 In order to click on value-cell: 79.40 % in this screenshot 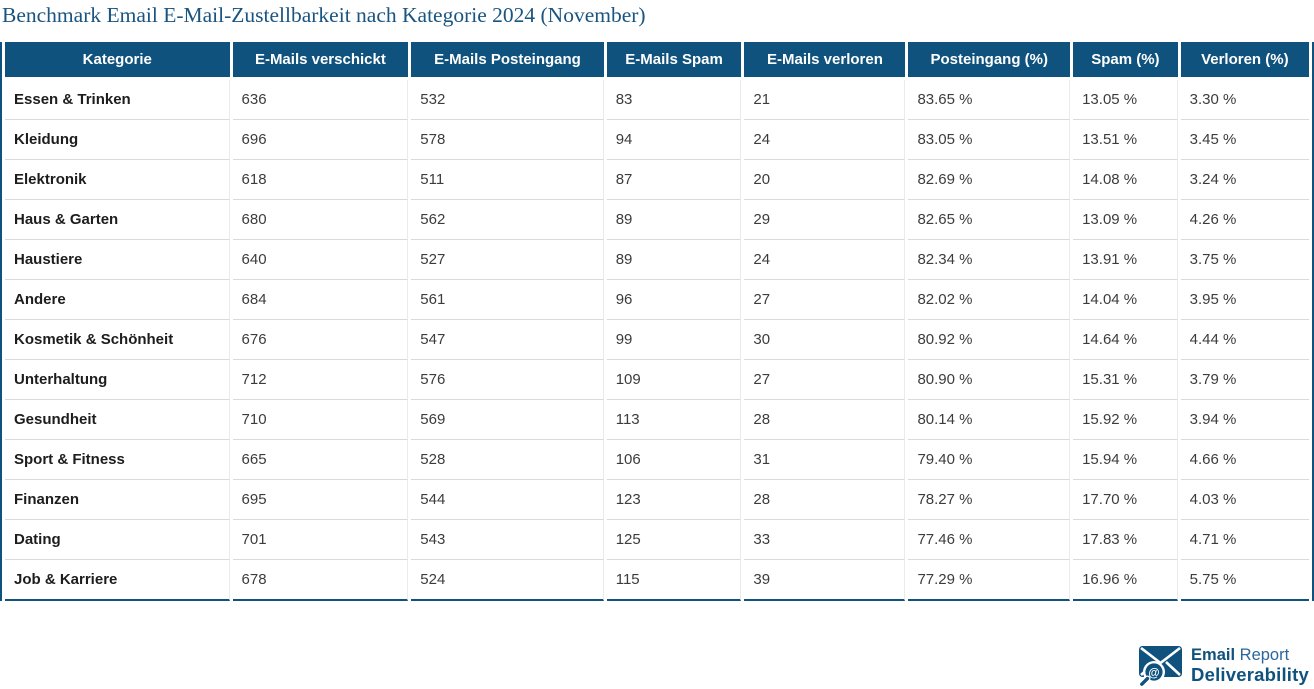, I will do `click(989, 460)`.